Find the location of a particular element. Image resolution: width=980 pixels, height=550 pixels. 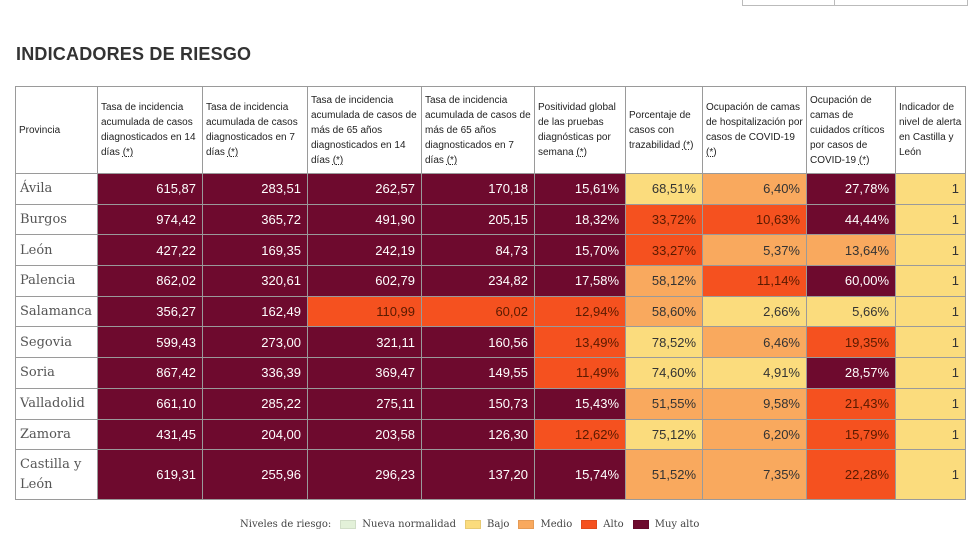

value-cell: 110,99 is located at coordinates (364, 311).